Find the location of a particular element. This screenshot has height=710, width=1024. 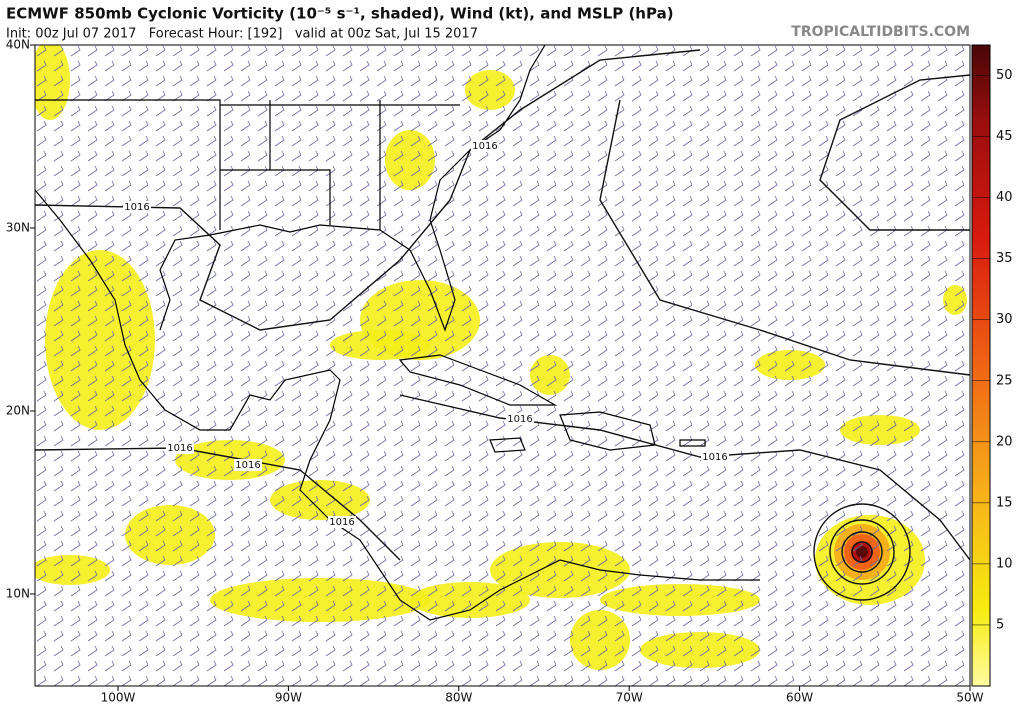

lon-label: 50W is located at coordinates (969, 698).